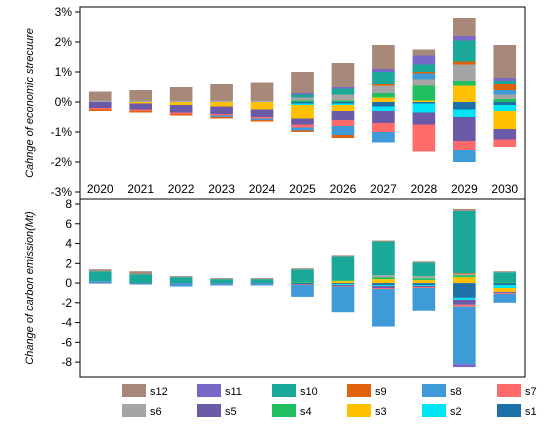  What do you see at coordinates (464, 27) in the screenshot?
I see `top-bar-segment-s12-2029` at bounding box center [464, 27].